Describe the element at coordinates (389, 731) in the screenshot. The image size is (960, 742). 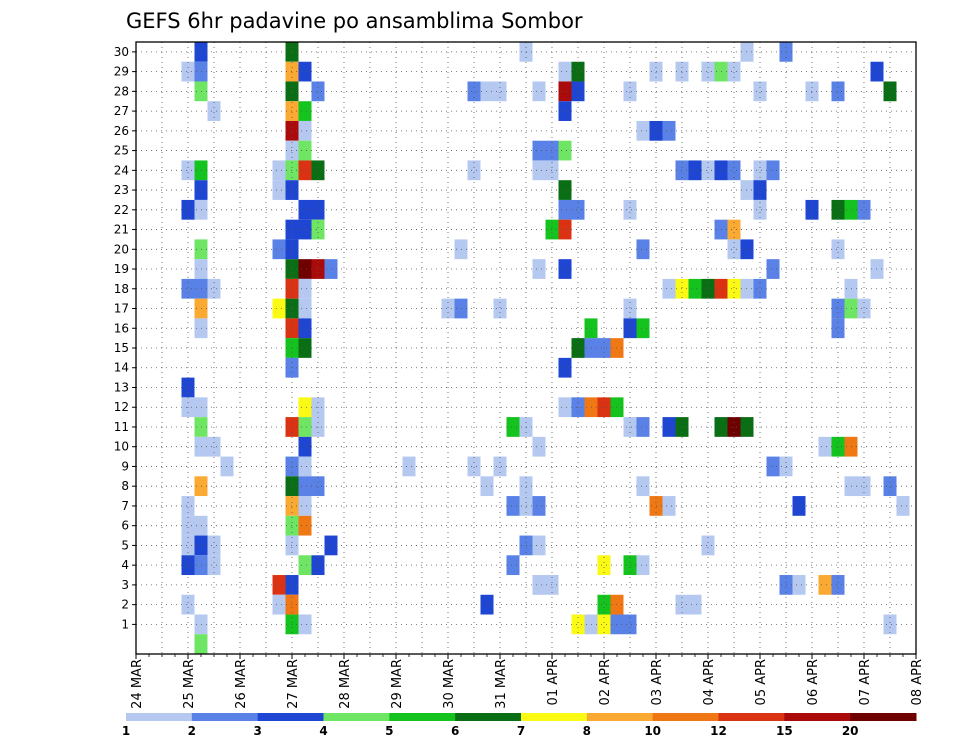
I see `colorbar-label: 5` at that location.